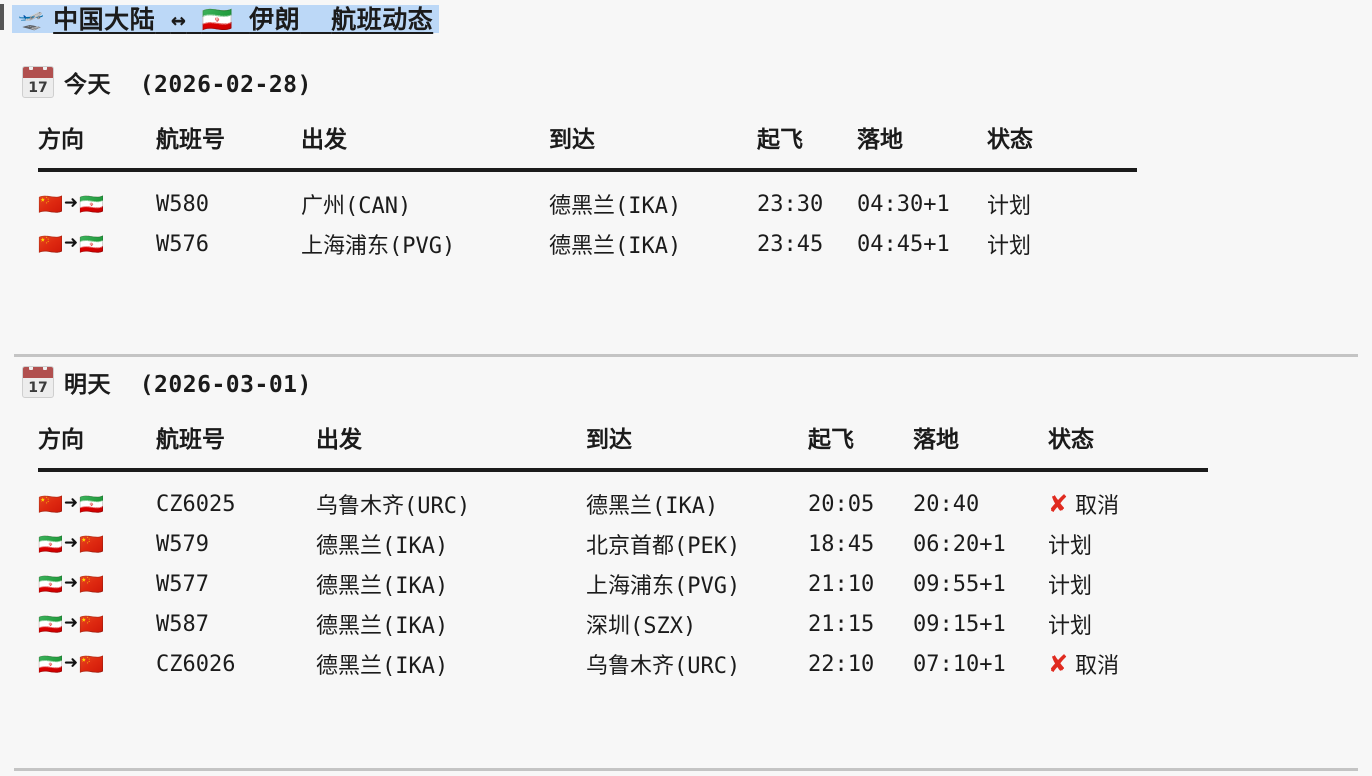  Describe the element at coordinates (182, 244) in the screenshot. I see `cell-flight-no: W576` at that location.